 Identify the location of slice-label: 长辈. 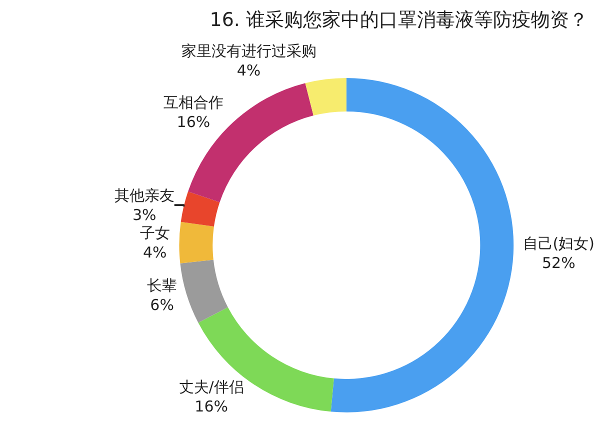
(162, 285).